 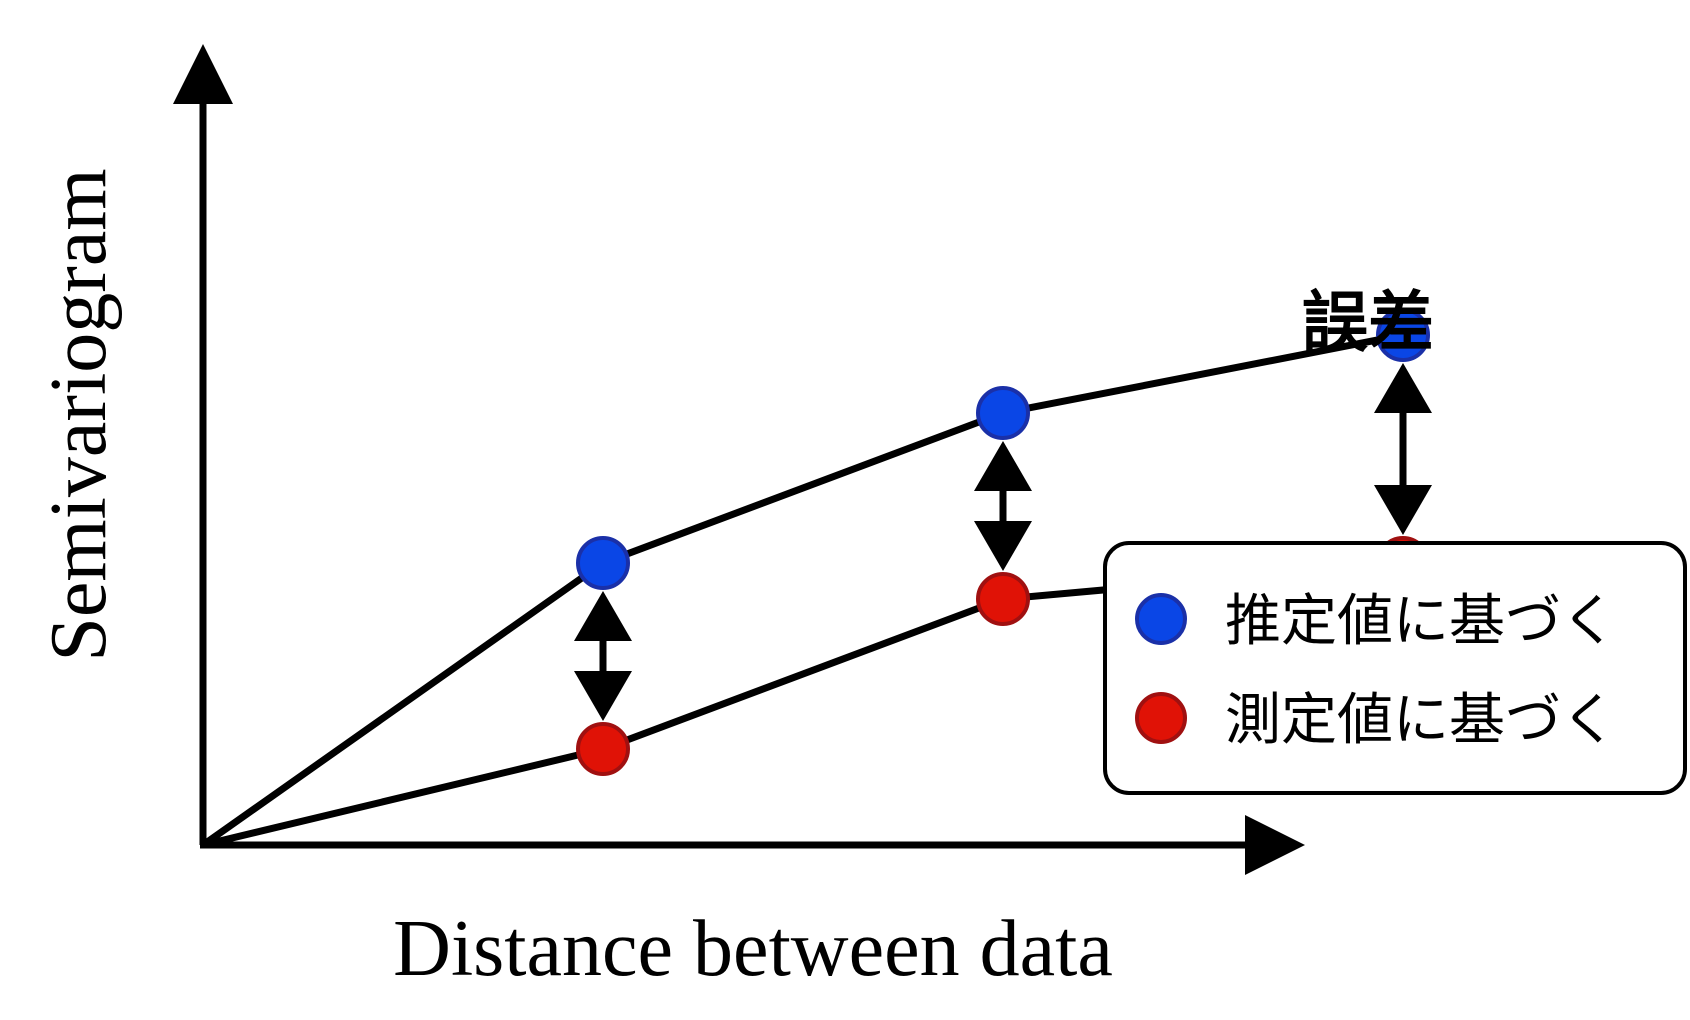 What do you see at coordinates (1161, 619) in the screenshot?
I see `legend-marker-estimated` at bounding box center [1161, 619].